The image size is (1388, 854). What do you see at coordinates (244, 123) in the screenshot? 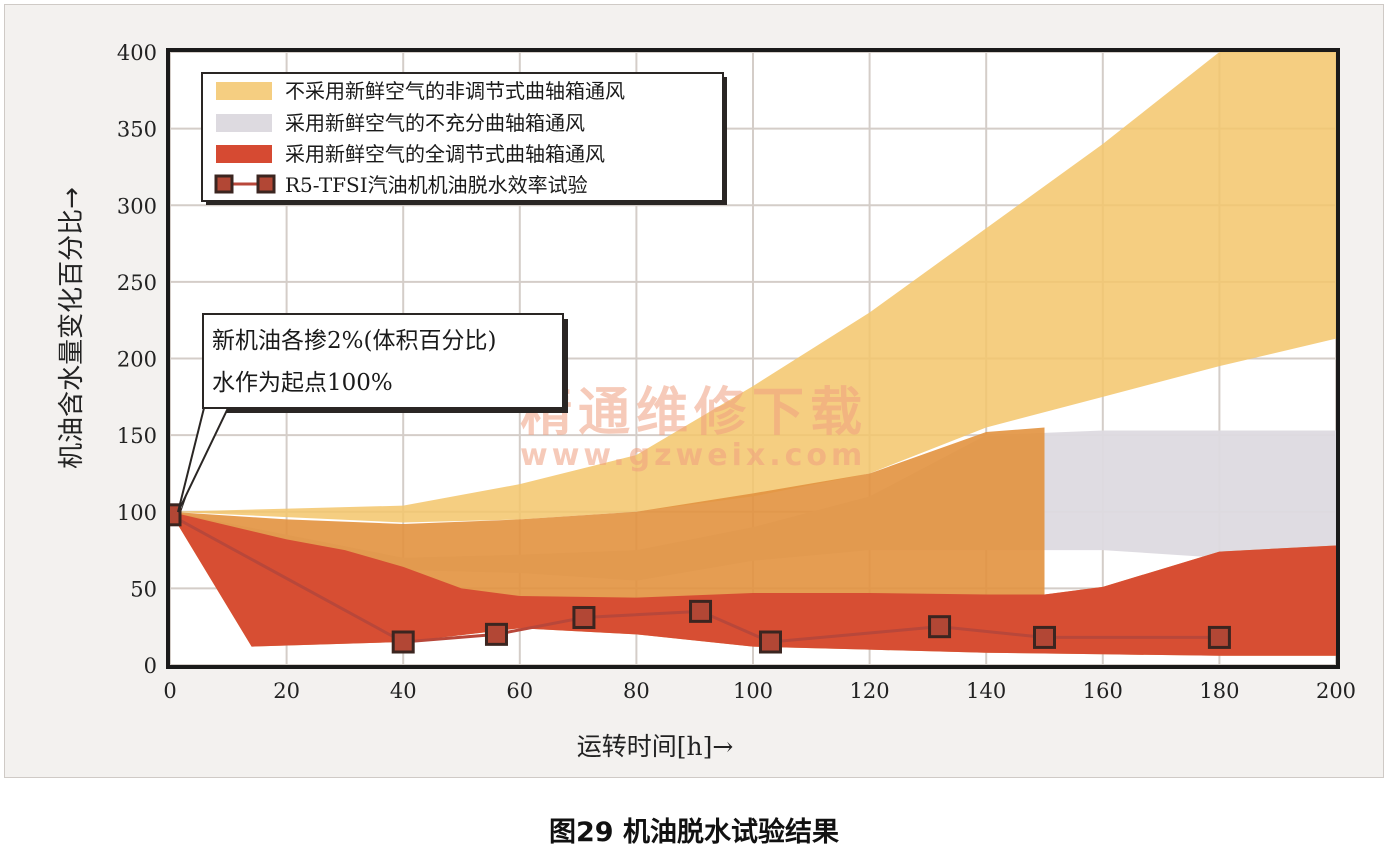
I see `legend-swatch-gray` at bounding box center [244, 123].